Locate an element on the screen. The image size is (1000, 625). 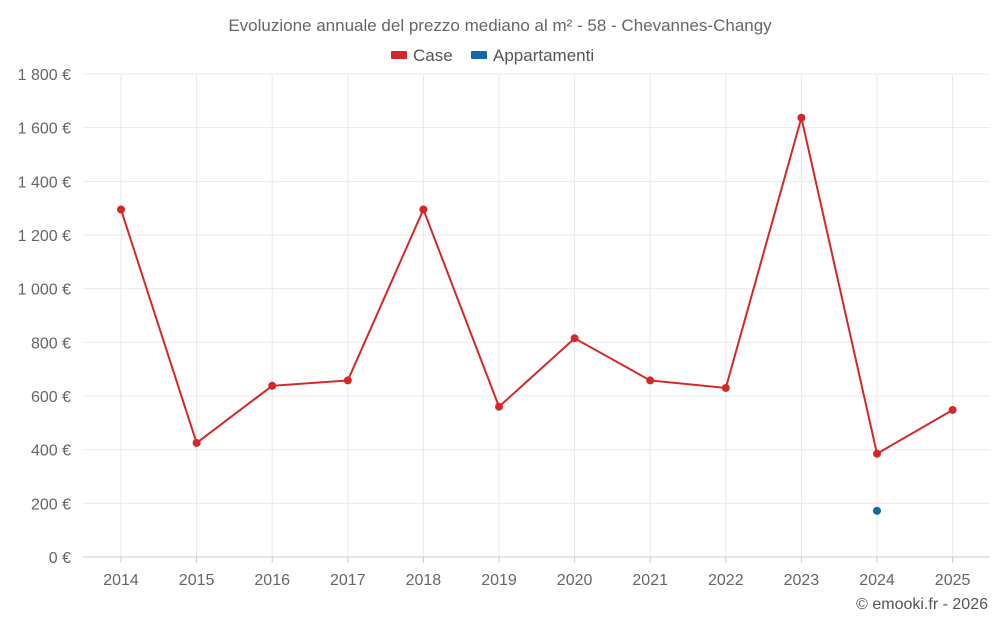
x-tick-label: 2016 is located at coordinates (272, 580).